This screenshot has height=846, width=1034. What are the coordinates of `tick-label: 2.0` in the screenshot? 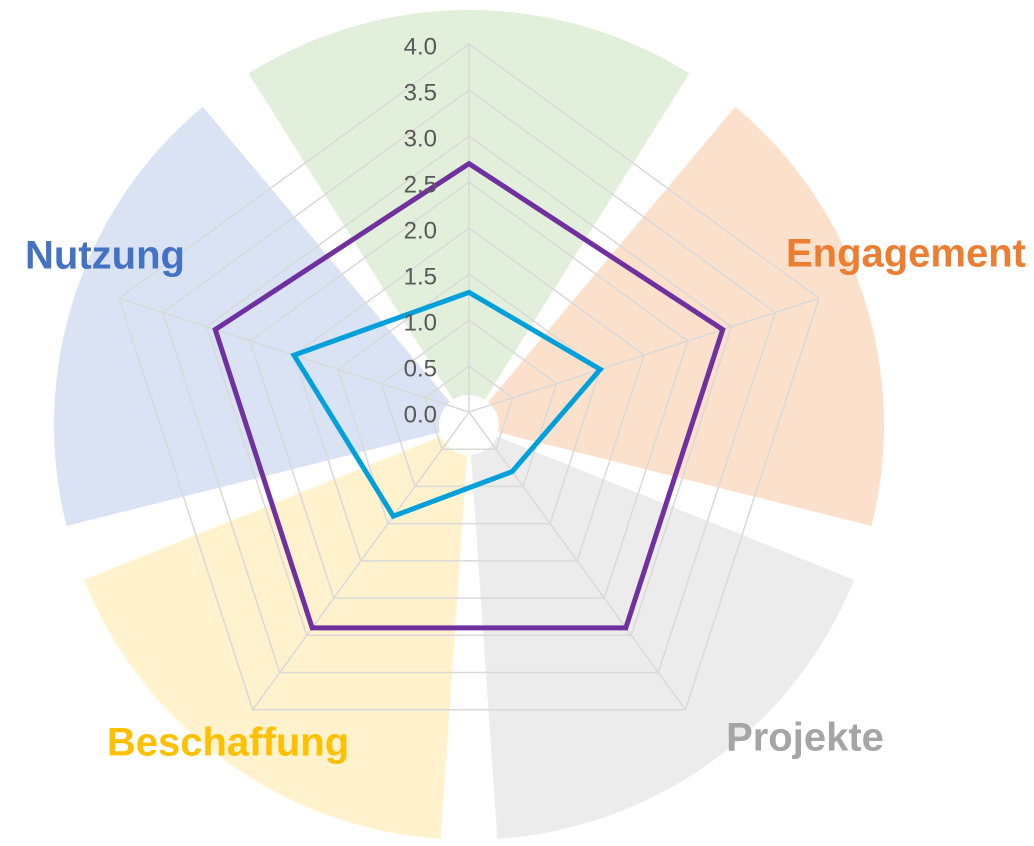 It's located at (420, 230).